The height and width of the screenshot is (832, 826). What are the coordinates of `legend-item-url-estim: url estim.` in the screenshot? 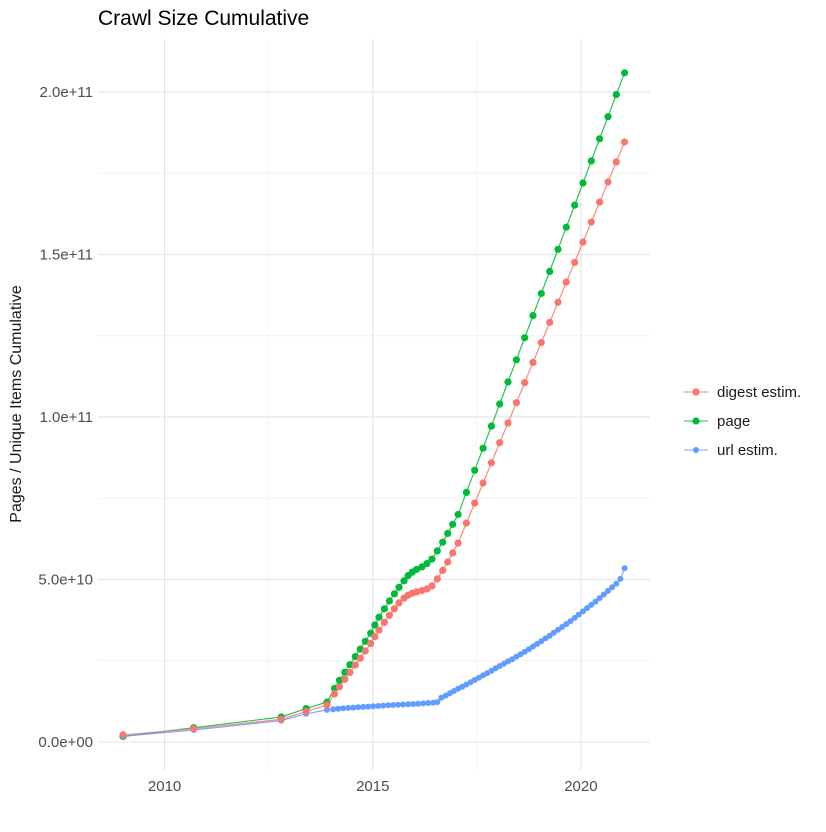 It's located at (731, 450).